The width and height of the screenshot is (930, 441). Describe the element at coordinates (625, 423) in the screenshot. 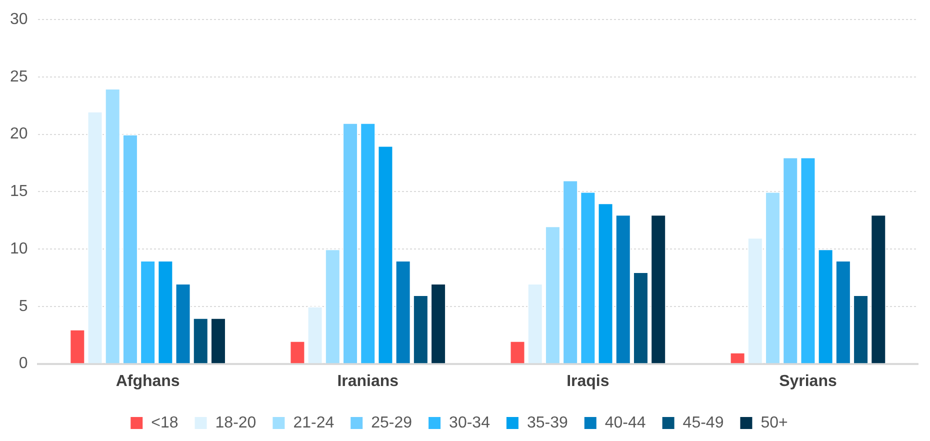

I see `legend-label: 40-44` at that location.